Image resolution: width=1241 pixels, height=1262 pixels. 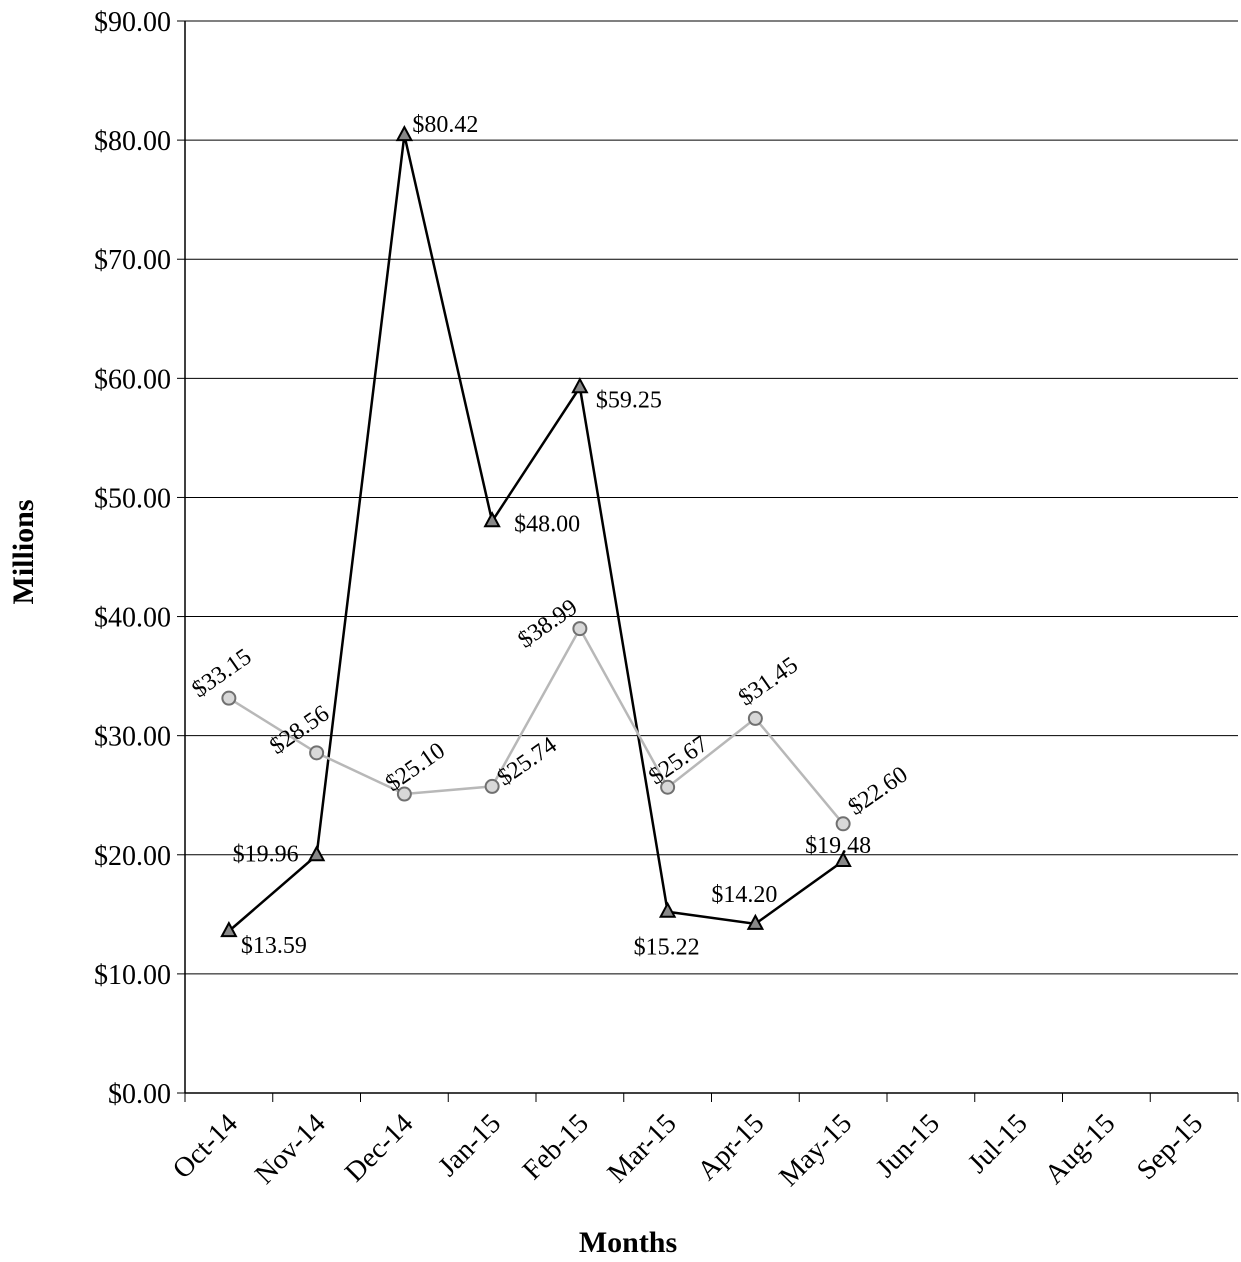 I want to click on x-tick-label: Apr-15, so click(x=731, y=1147).